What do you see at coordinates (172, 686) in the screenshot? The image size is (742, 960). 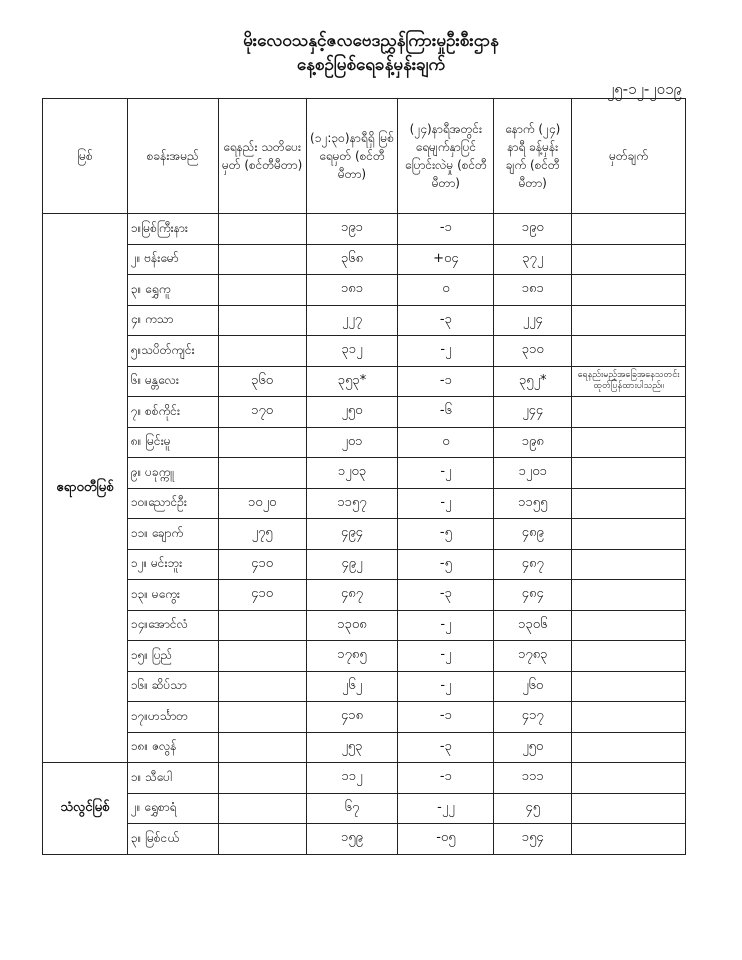 I see `cell-station: ၁၆။ ဆိပ်သာ` at bounding box center [172, 686].